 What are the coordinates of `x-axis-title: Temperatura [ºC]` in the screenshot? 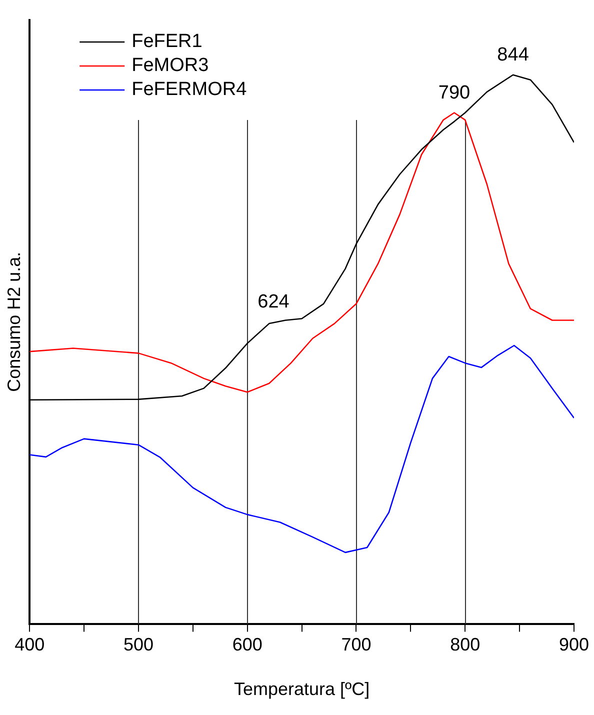 It's located at (302, 689).